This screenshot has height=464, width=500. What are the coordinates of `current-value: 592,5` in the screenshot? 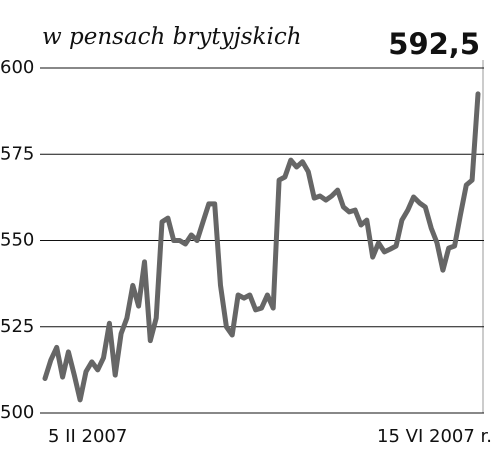 It's located at (434, 44).